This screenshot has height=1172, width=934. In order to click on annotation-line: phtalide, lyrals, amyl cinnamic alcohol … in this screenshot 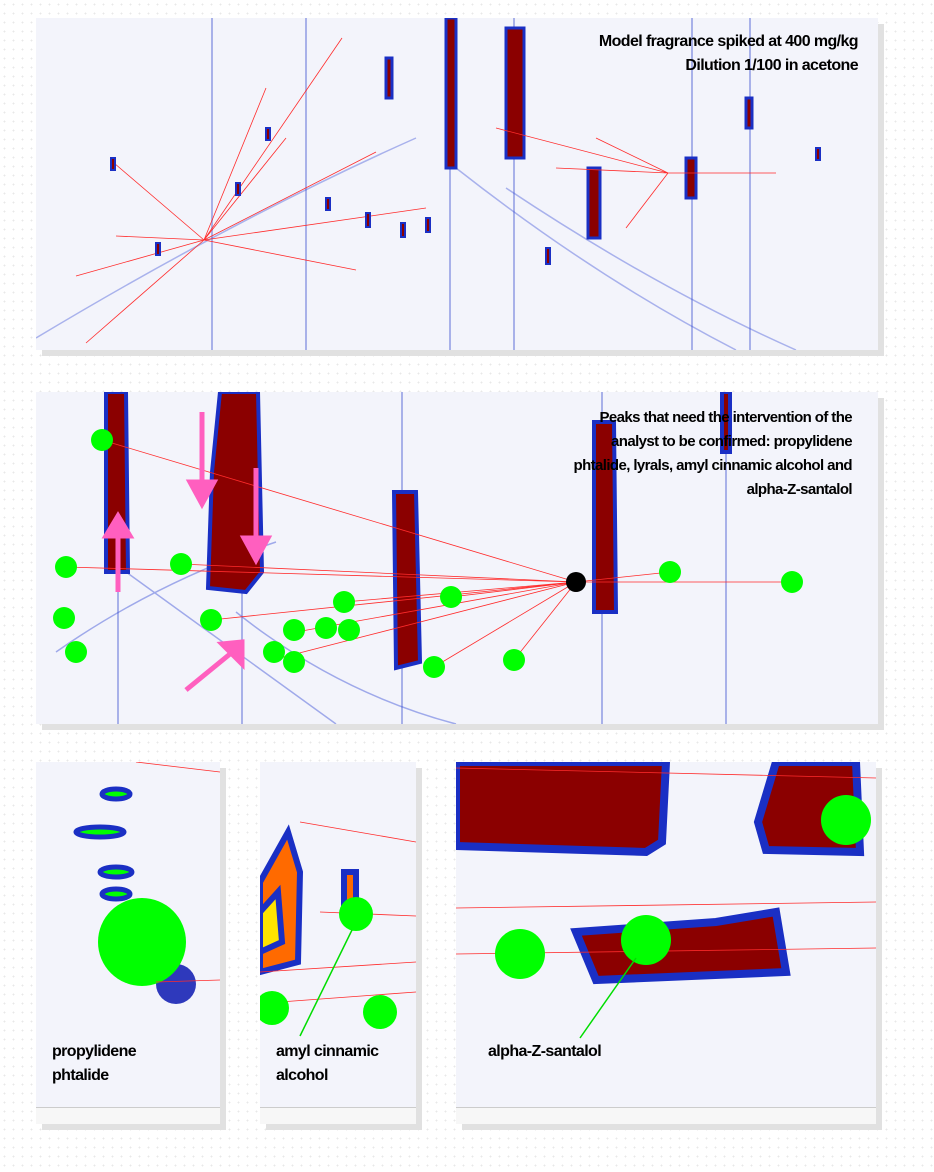, I will do `click(713, 465)`.